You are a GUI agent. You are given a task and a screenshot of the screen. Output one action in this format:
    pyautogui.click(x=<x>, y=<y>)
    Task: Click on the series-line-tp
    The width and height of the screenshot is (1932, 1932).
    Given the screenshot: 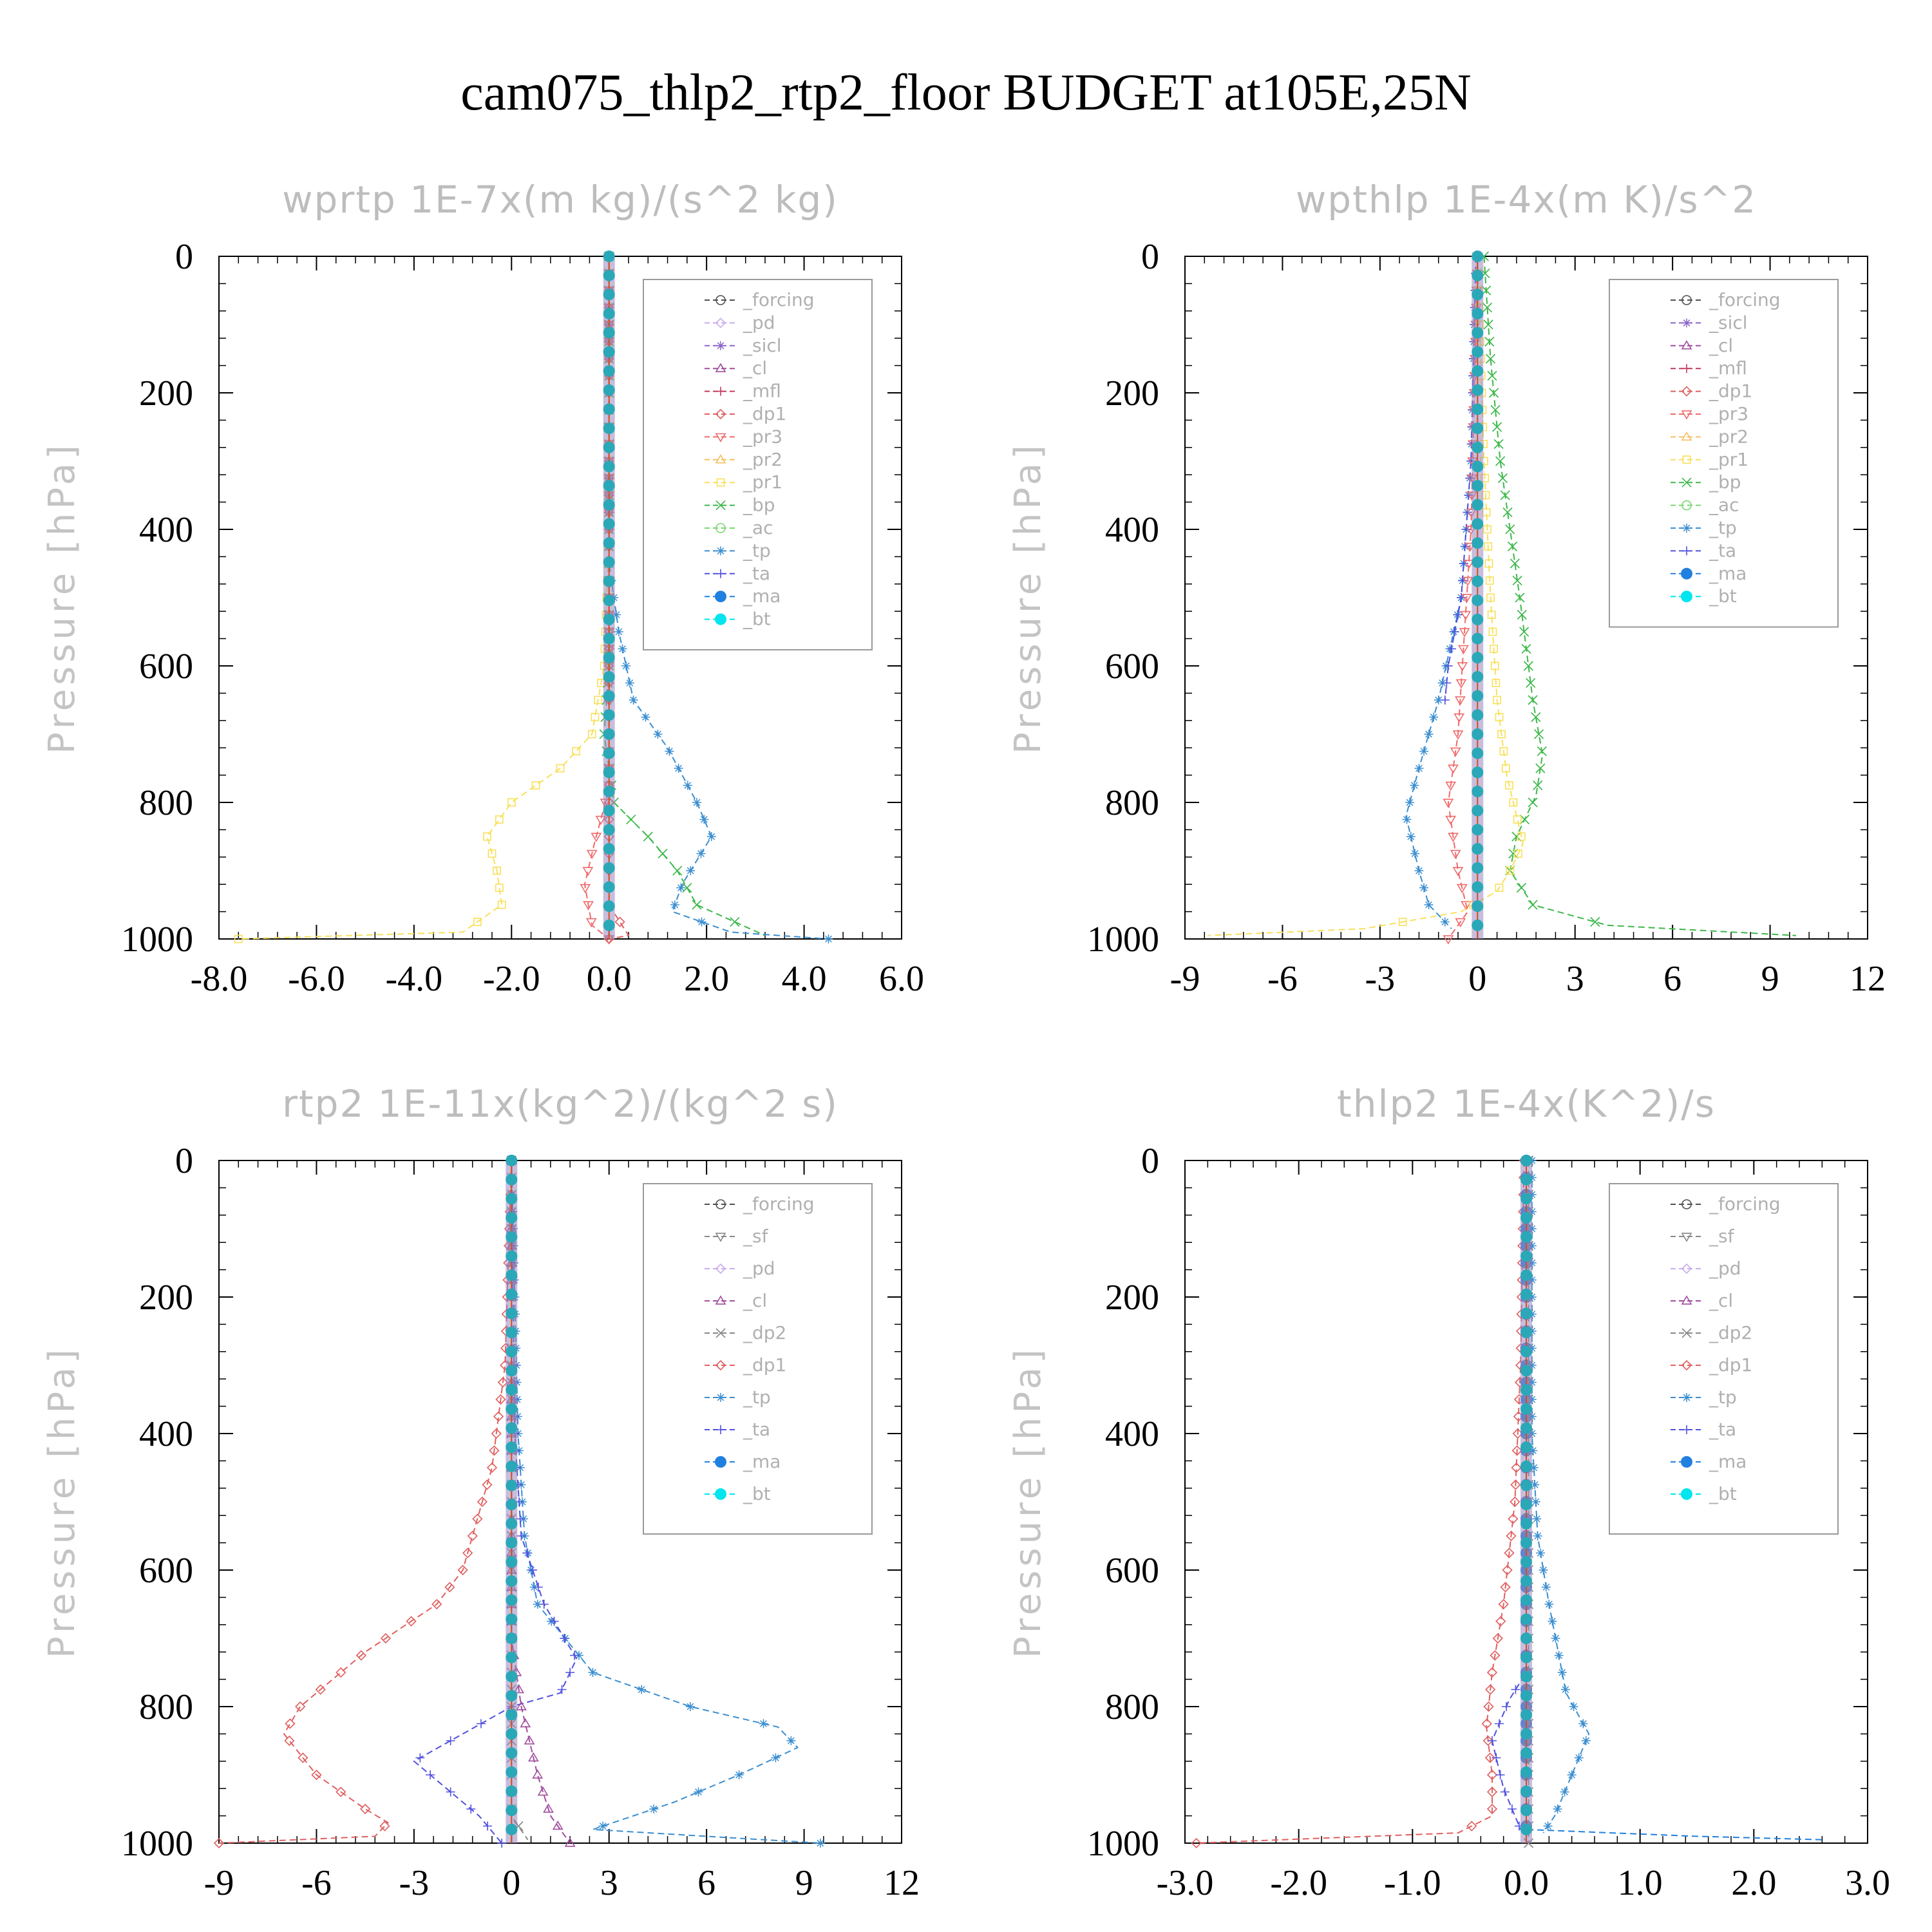 What is the action you would take?
    pyautogui.click(x=665, y=1502)
    